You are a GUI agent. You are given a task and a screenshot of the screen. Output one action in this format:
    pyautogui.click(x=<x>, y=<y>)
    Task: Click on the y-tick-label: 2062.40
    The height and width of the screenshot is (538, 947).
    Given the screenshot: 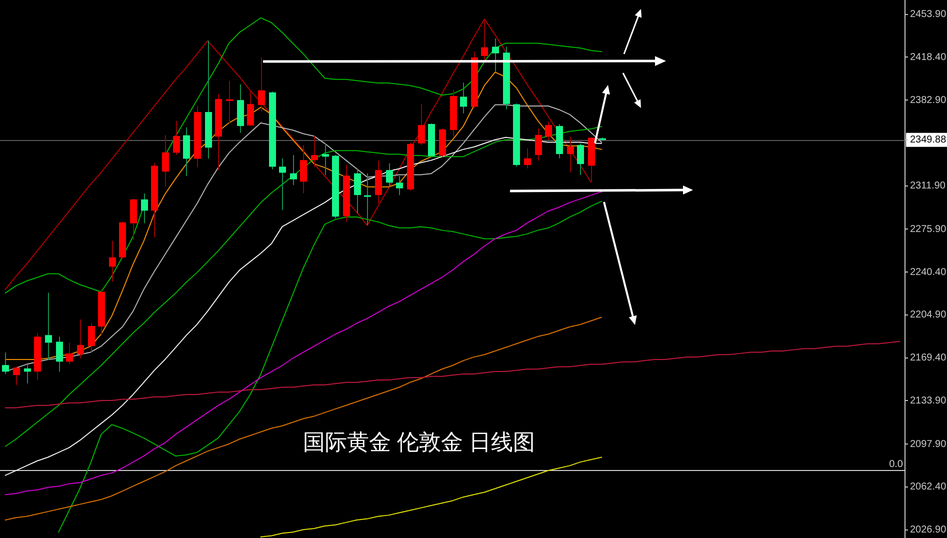 What is the action you would take?
    pyautogui.click(x=928, y=487)
    